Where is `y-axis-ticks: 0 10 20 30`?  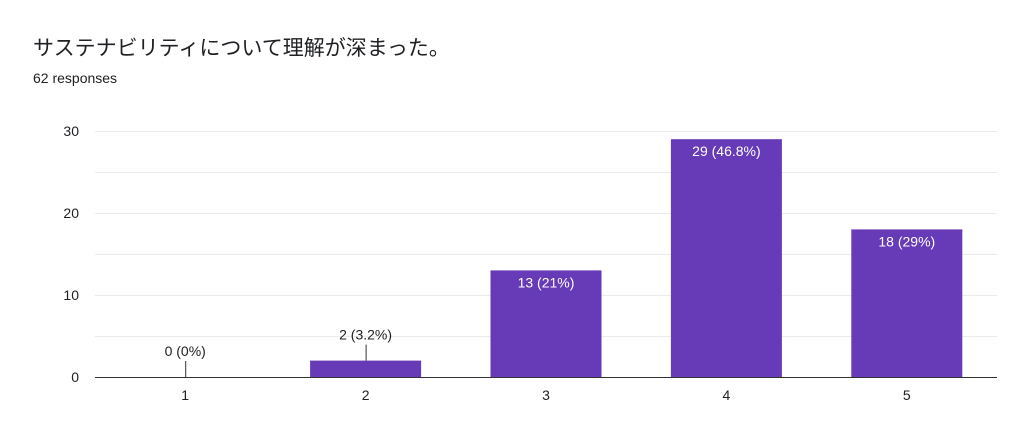
y-axis-ticks: 0 10 20 30 is located at coordinates (71, 254).